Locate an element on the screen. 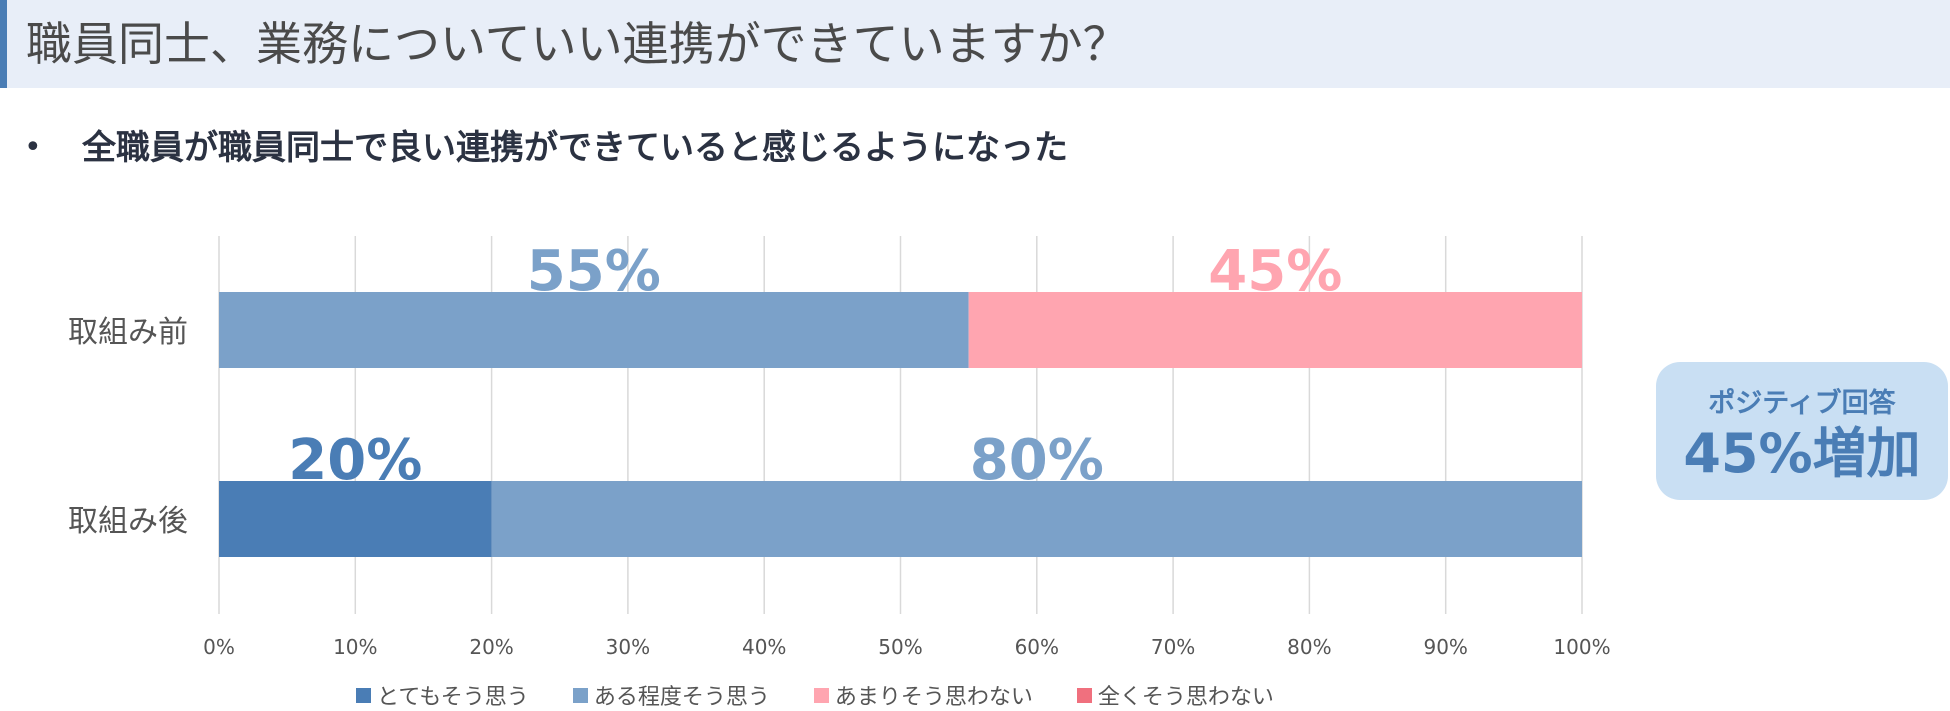  positive-callout: ポジティブ回答 45%増加 is located at coordinates (1802, 431).